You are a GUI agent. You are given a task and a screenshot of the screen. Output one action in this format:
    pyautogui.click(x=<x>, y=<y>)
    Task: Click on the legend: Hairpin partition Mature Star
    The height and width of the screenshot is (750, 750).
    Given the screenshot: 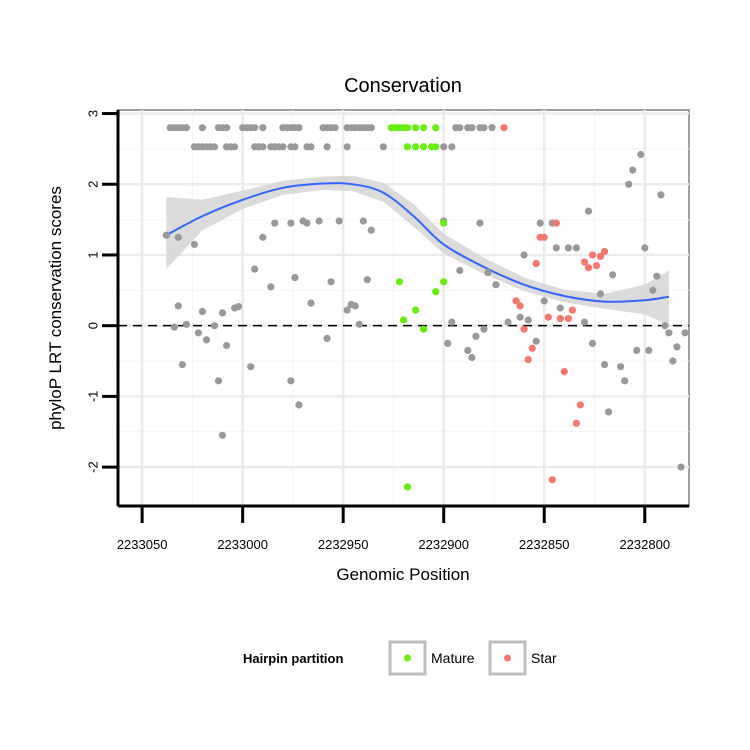 What is the action you would take?
    pyautogui.click(x=400, y=658)
    